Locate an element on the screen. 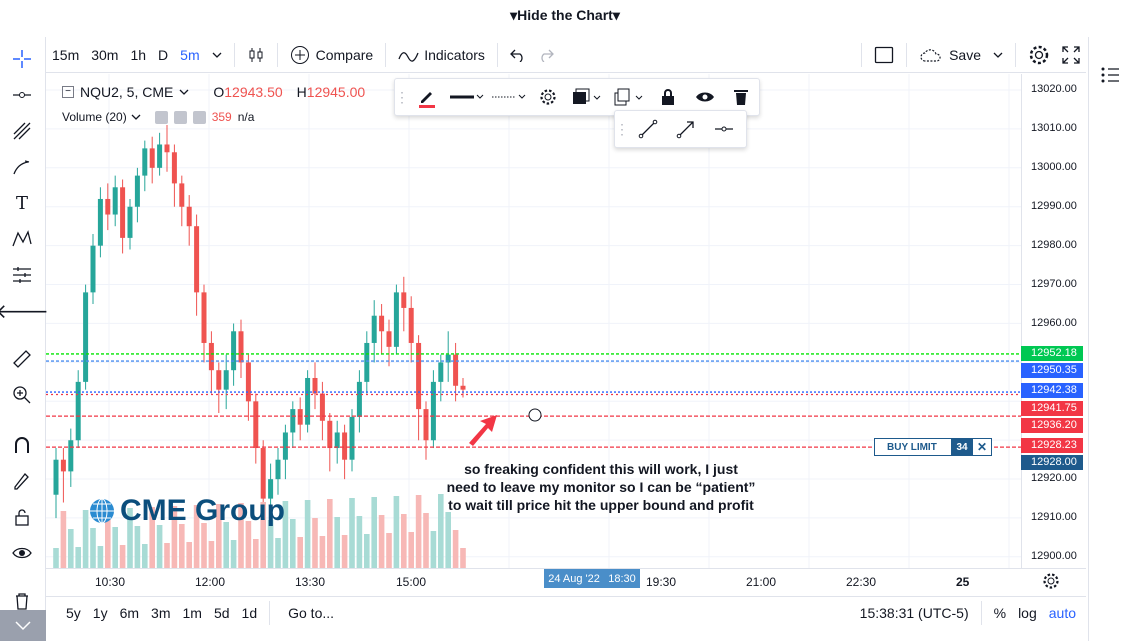 Image resolution: width=1130 pixels, height=641 pixels. clock-display: 15:38:31 (UTC-5) is located at coordinates (914, 612).